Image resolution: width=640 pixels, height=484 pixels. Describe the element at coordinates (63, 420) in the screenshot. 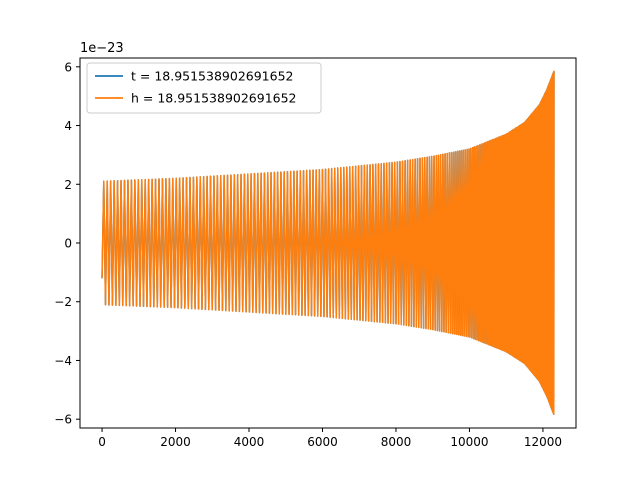

I see `y-tick-label: −6` at that location.